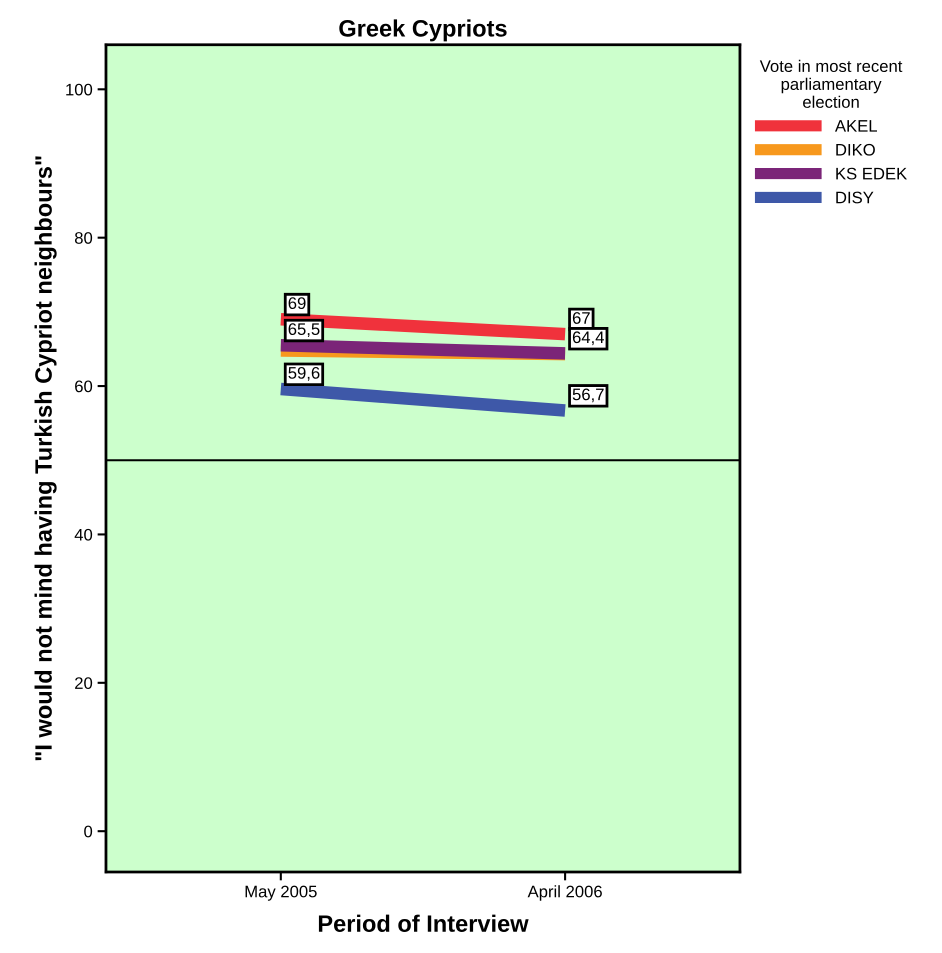  What do you see at coordinates (83, 683) in the screenshot?
I see `y-tick-label: 20` at bounding box center [83, 683].